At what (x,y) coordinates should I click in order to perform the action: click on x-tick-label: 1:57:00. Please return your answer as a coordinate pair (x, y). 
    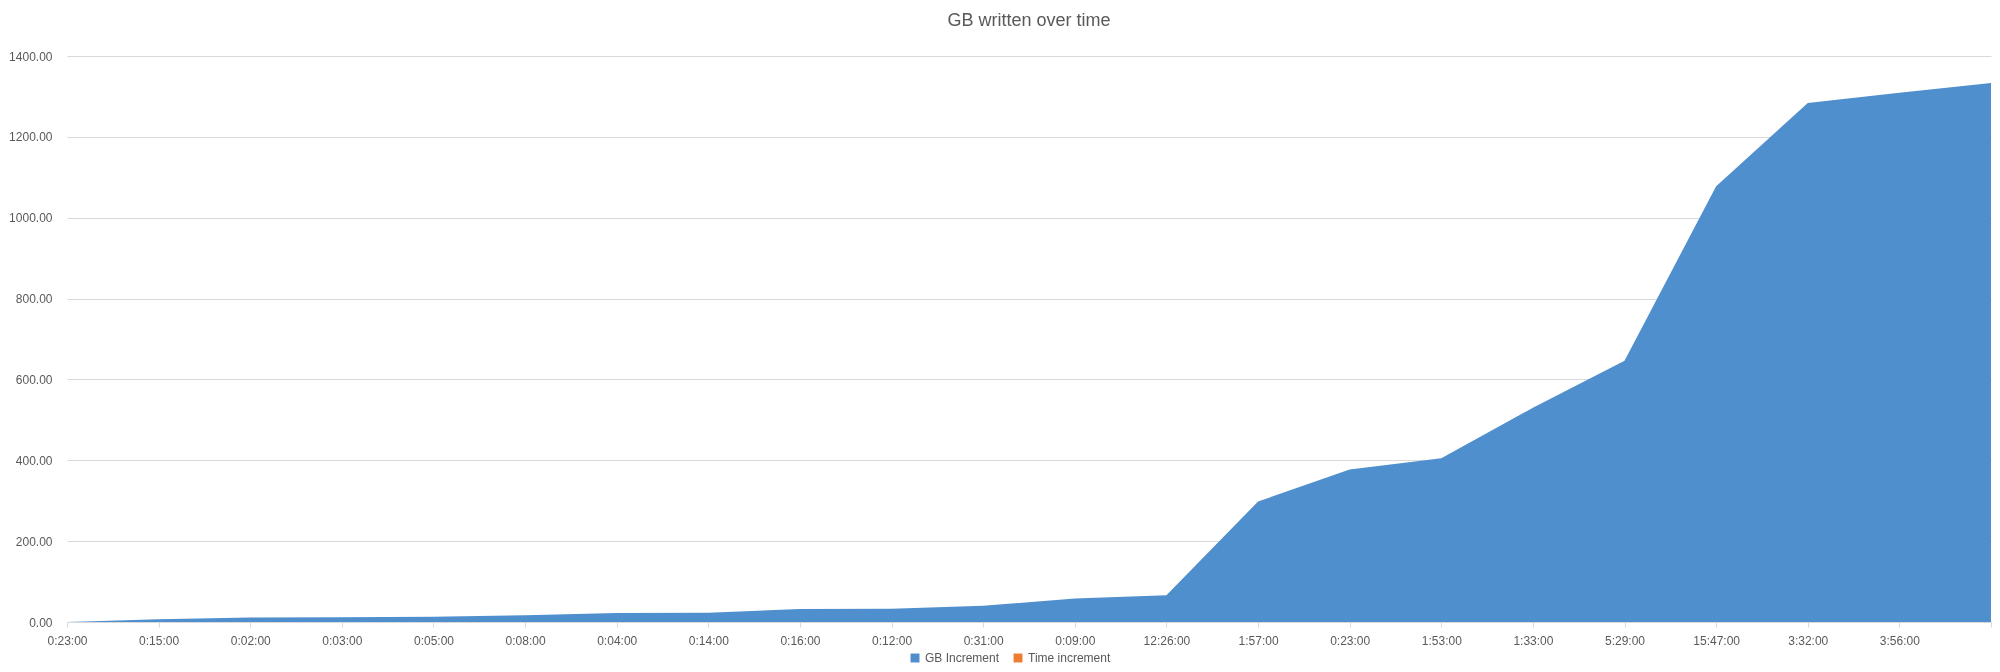
    Looking at the image, I should click on (1258, 640).